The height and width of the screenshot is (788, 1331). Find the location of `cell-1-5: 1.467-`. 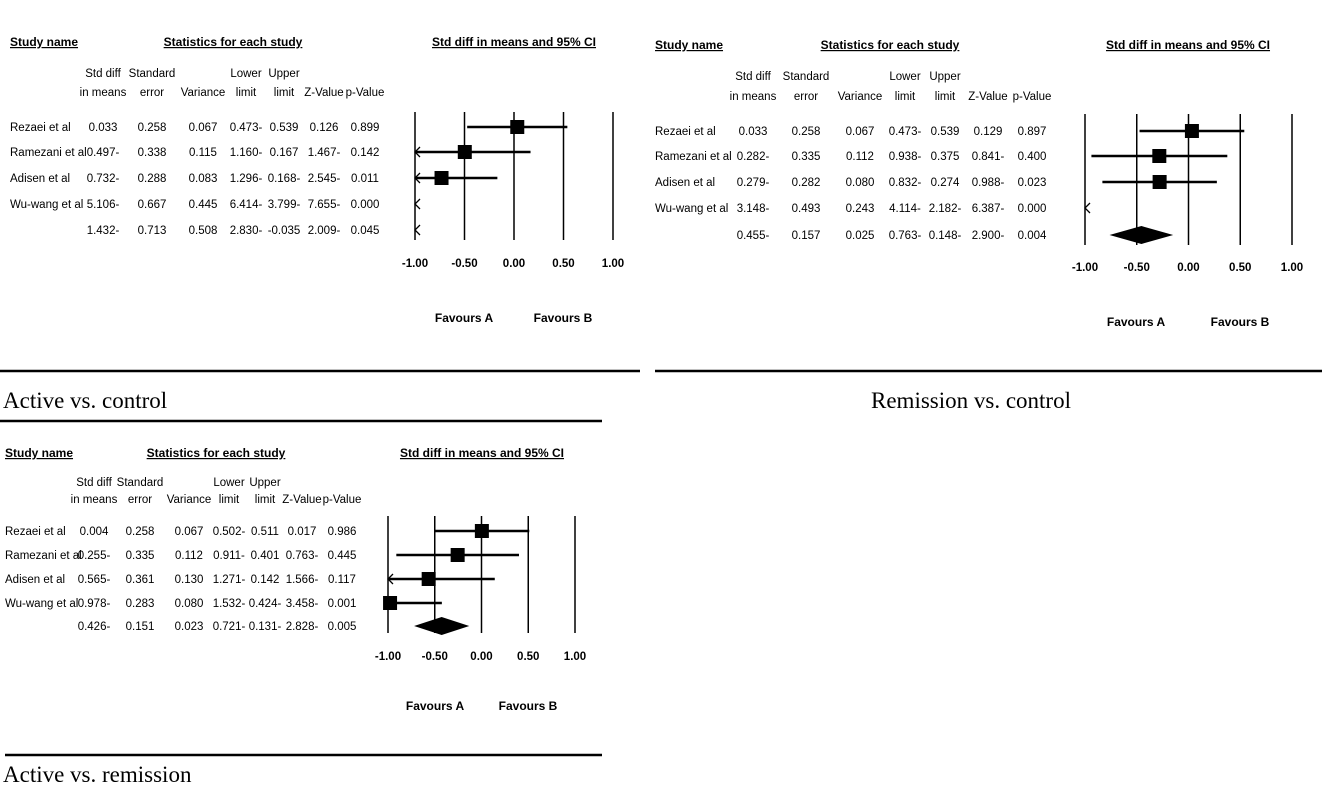

cell-1-5: 1.467- is located at coordinates (324, 153).